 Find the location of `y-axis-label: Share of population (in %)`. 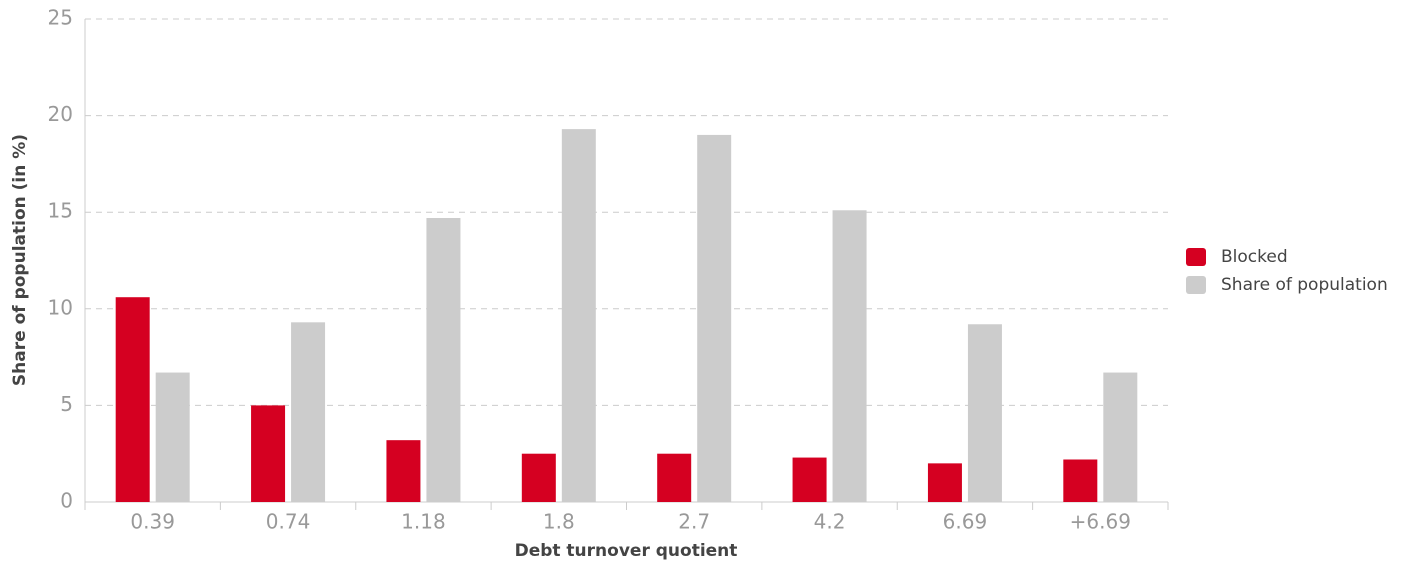

y-axis-label: Share of population (in %) is located at coordinates (20, 260).